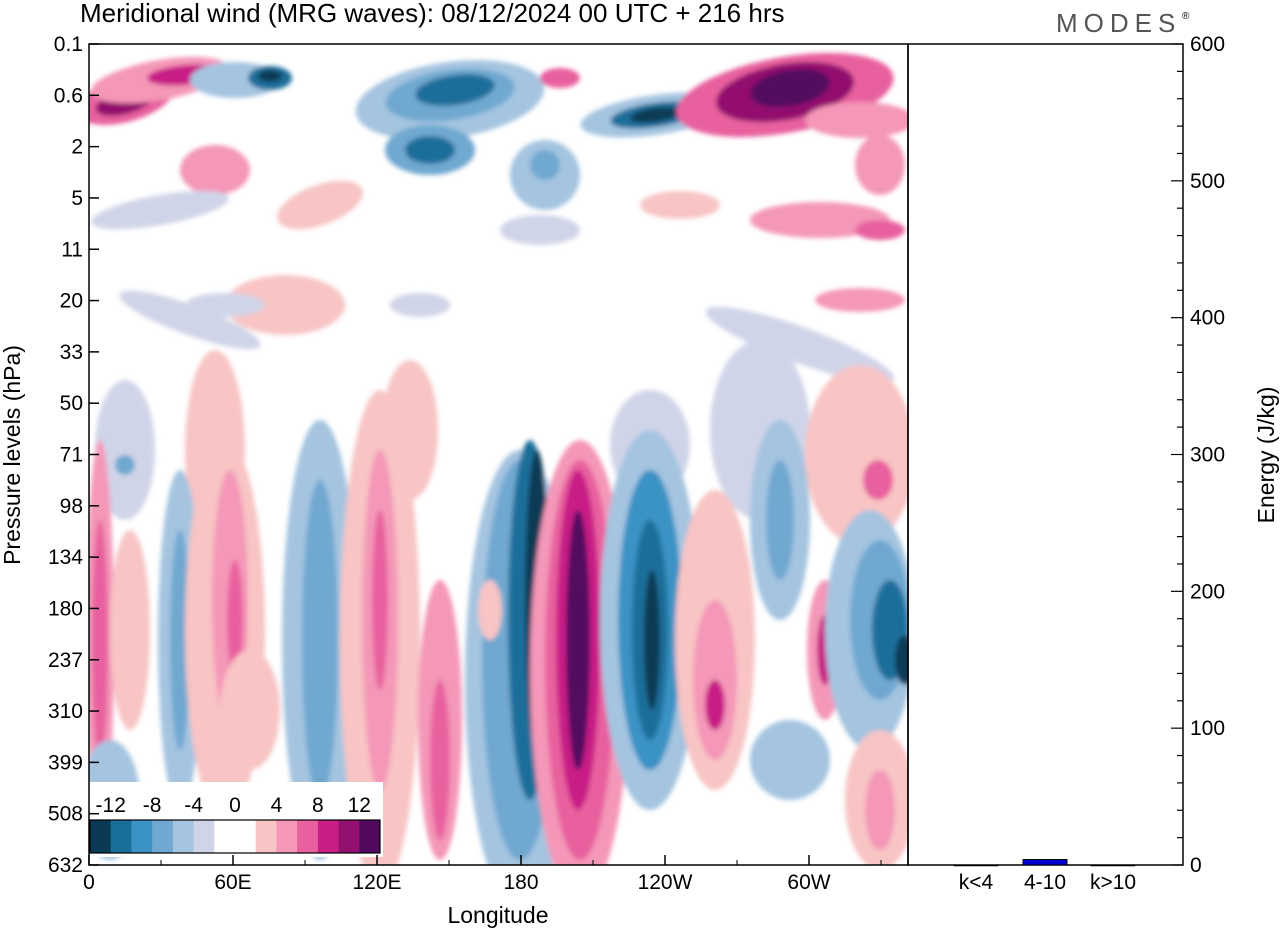 This screenshot has width=1280, height=930. I want to click on y-tick-label: 0.1, so click(68, 44).